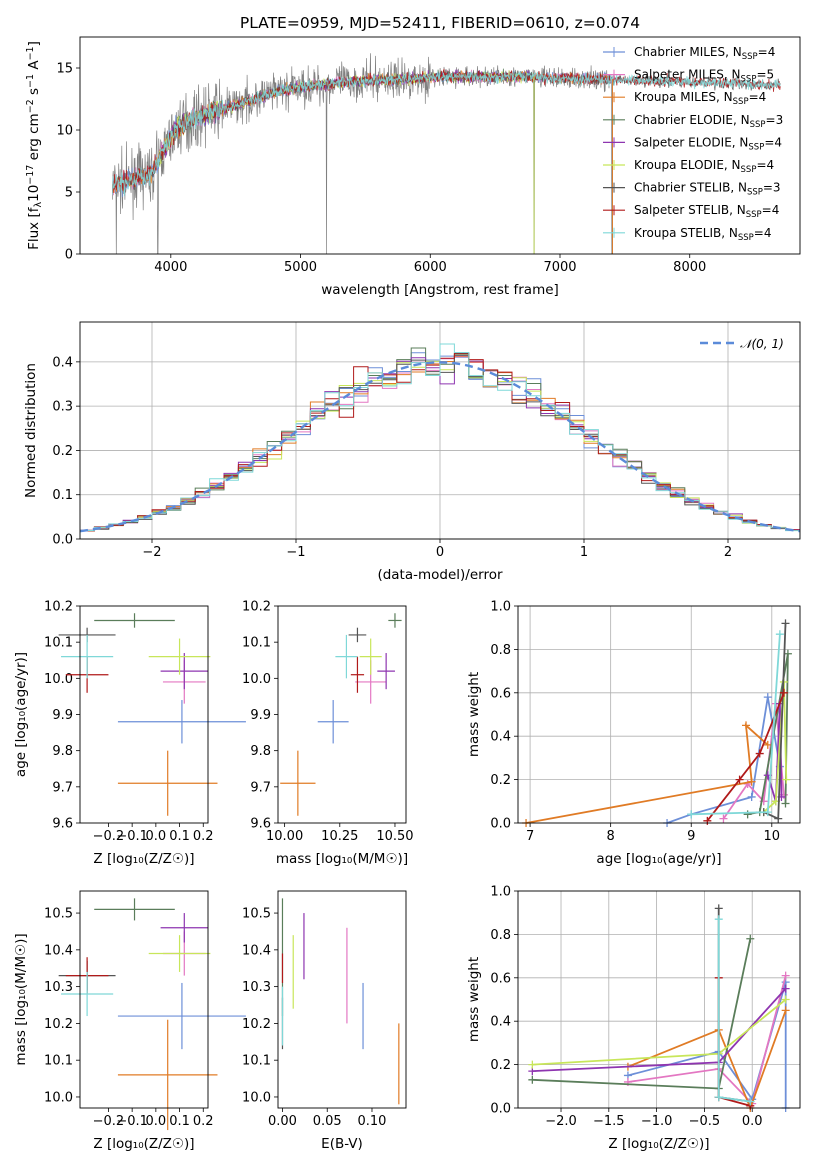 This screenshot has height=1170, width=819. Describe the element at coordinates (446, 131) in the screenshot. I see `model-spectrum-chabrier_stelib` at that location.